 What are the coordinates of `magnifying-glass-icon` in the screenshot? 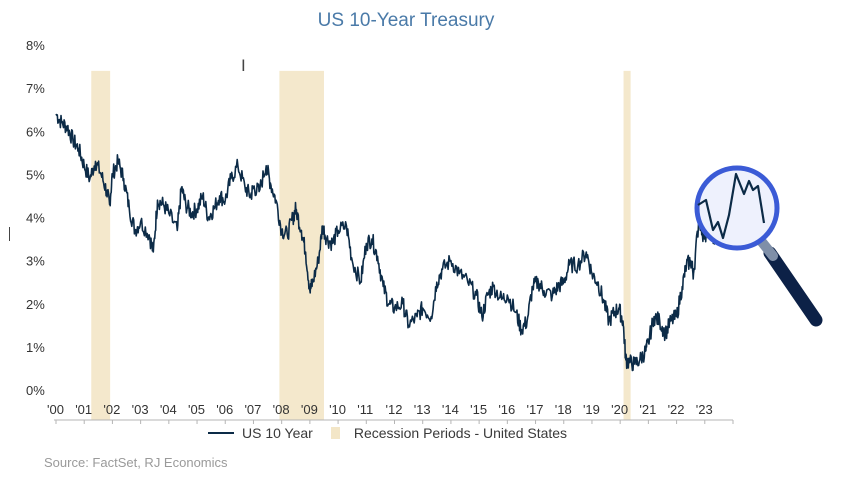 It's located at (758, 246).